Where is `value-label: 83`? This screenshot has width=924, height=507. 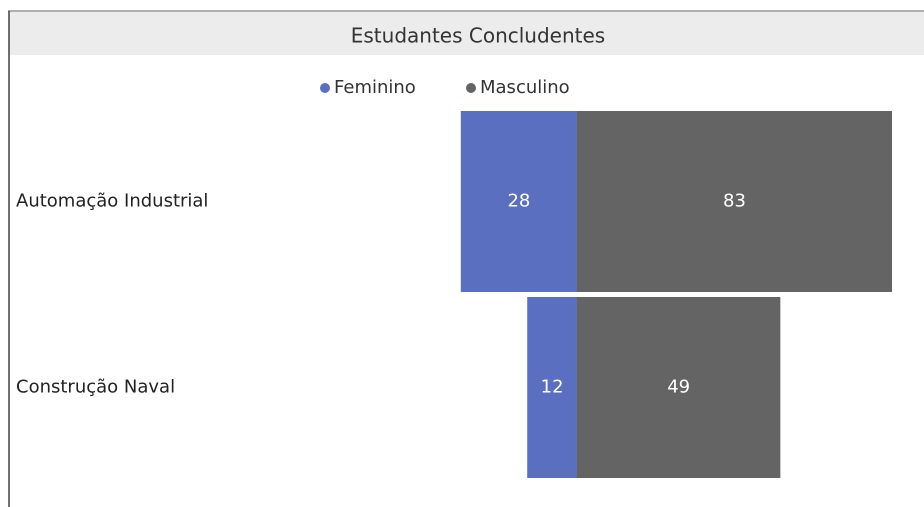 value-label: 83 is located at coordinates (734, 201).